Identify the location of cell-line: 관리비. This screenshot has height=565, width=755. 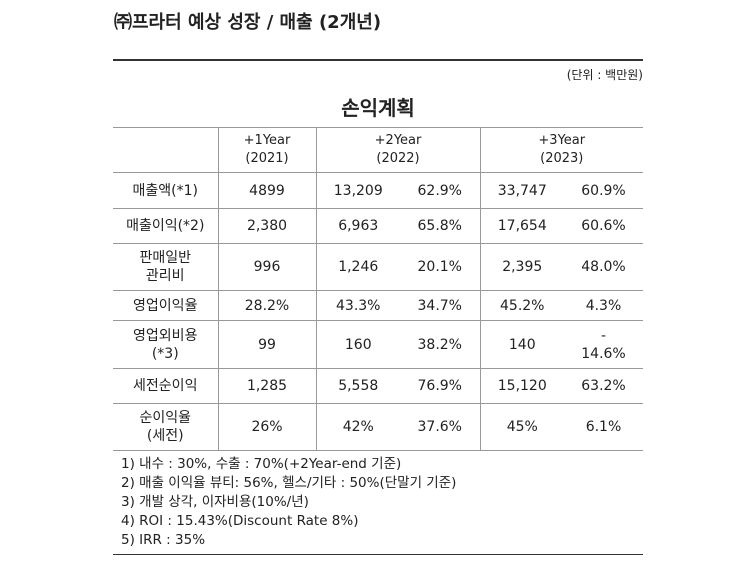
(165, 276).